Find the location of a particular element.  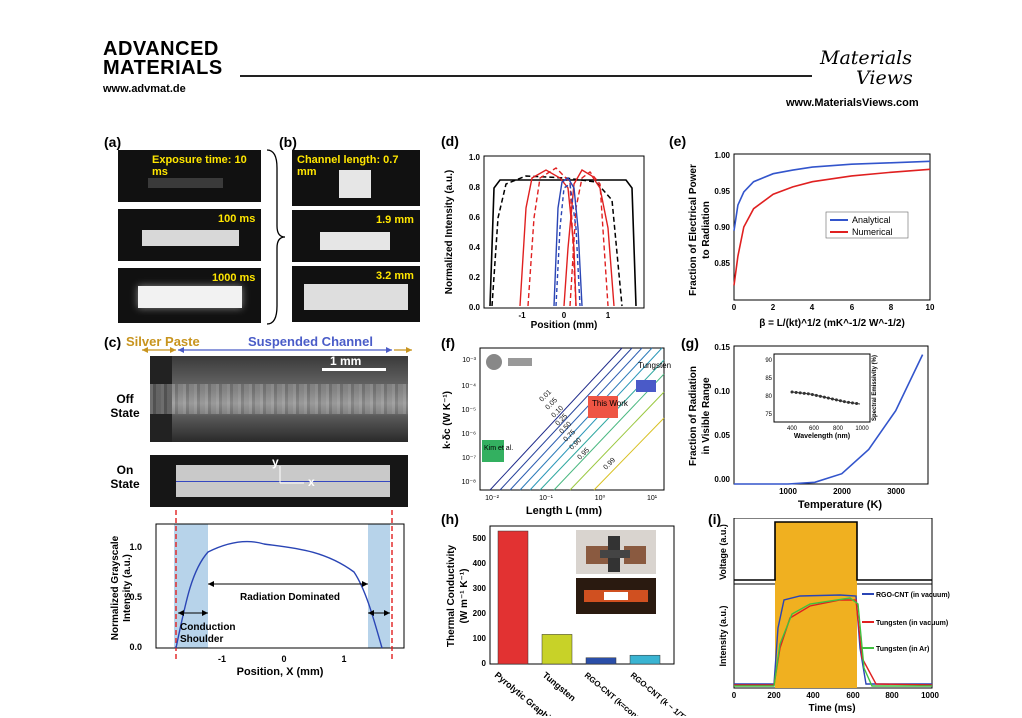

panel-b-label: (b) is located at coordinates (288, 142).